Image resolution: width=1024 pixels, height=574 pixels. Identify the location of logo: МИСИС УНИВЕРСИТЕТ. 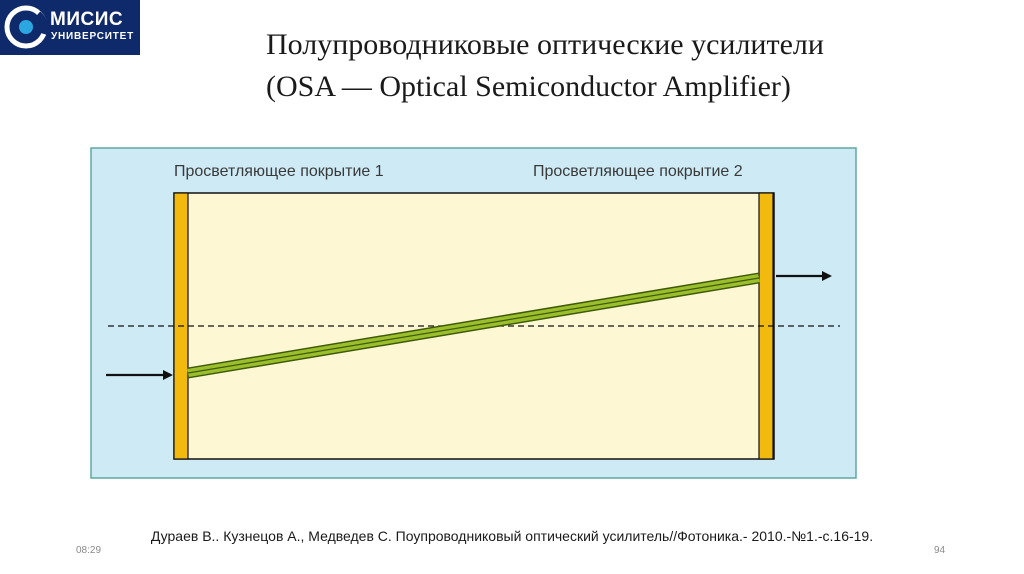
(70, 27).